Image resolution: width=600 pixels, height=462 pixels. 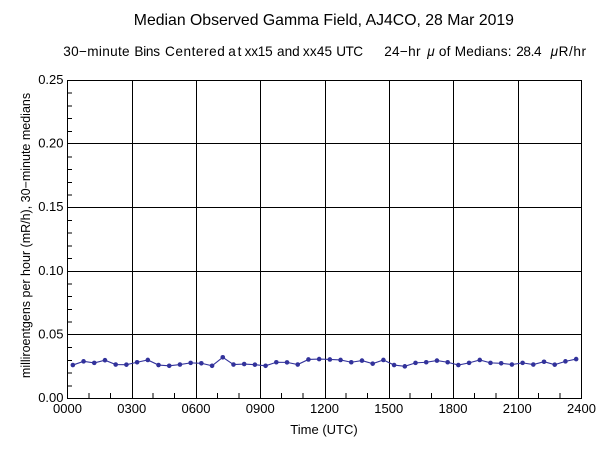 I want to click on svg-text: 30−minute, so click(x=96, y=51).